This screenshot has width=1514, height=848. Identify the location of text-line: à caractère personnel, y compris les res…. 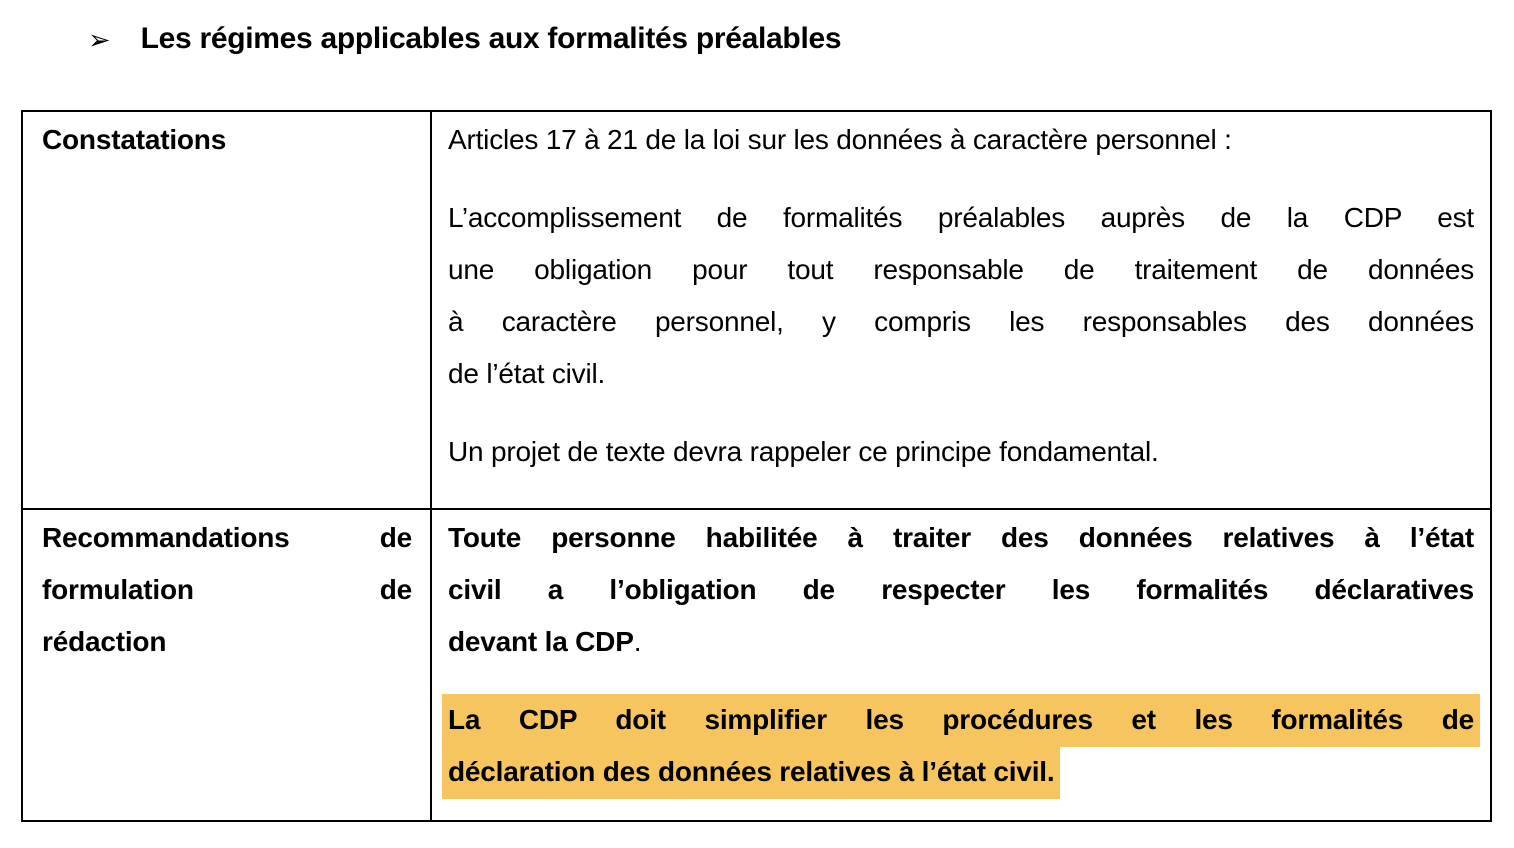
(961, 321).